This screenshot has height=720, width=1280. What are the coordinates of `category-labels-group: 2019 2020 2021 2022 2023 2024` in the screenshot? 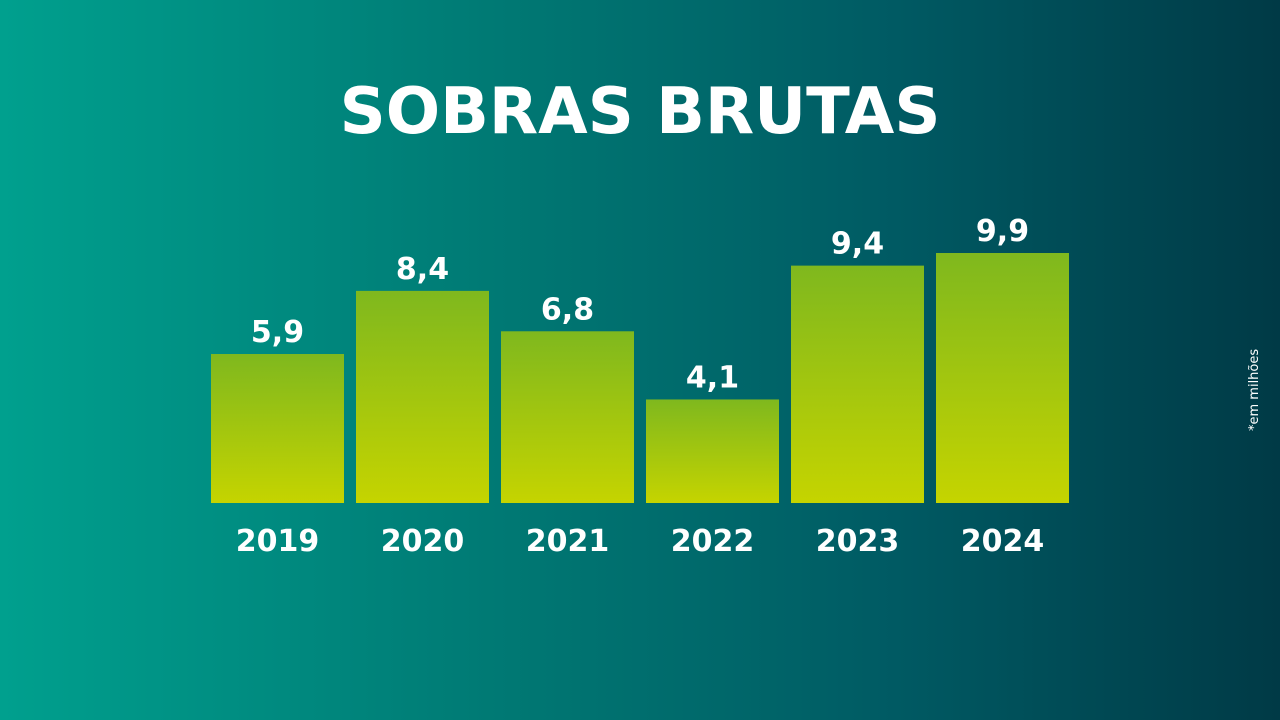 It's located at (640, 541).